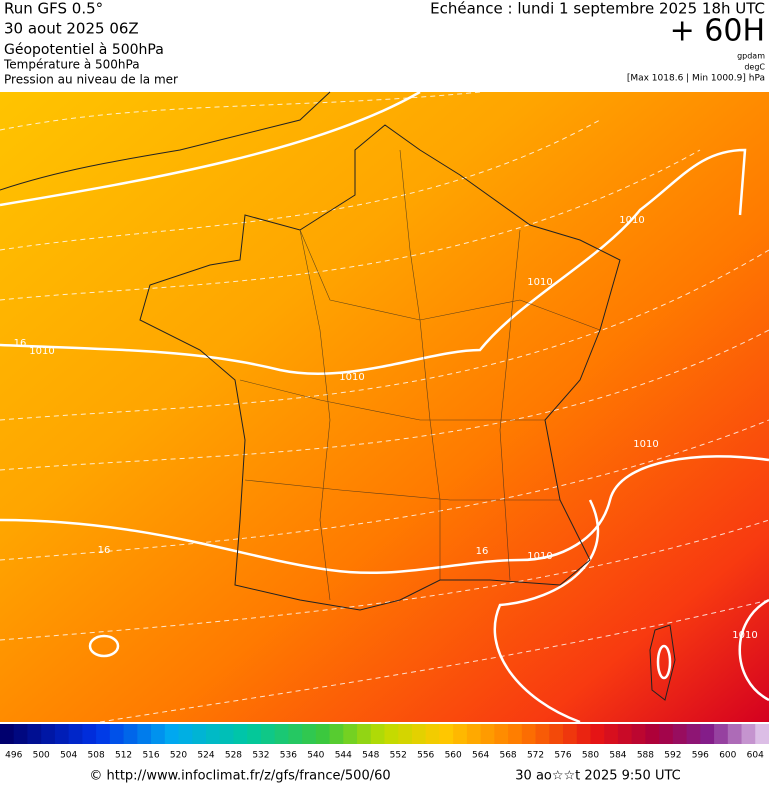 This screenshot has width=769, height=790. I want to click on run: Run GFS 0.5°, so click(53, 9).